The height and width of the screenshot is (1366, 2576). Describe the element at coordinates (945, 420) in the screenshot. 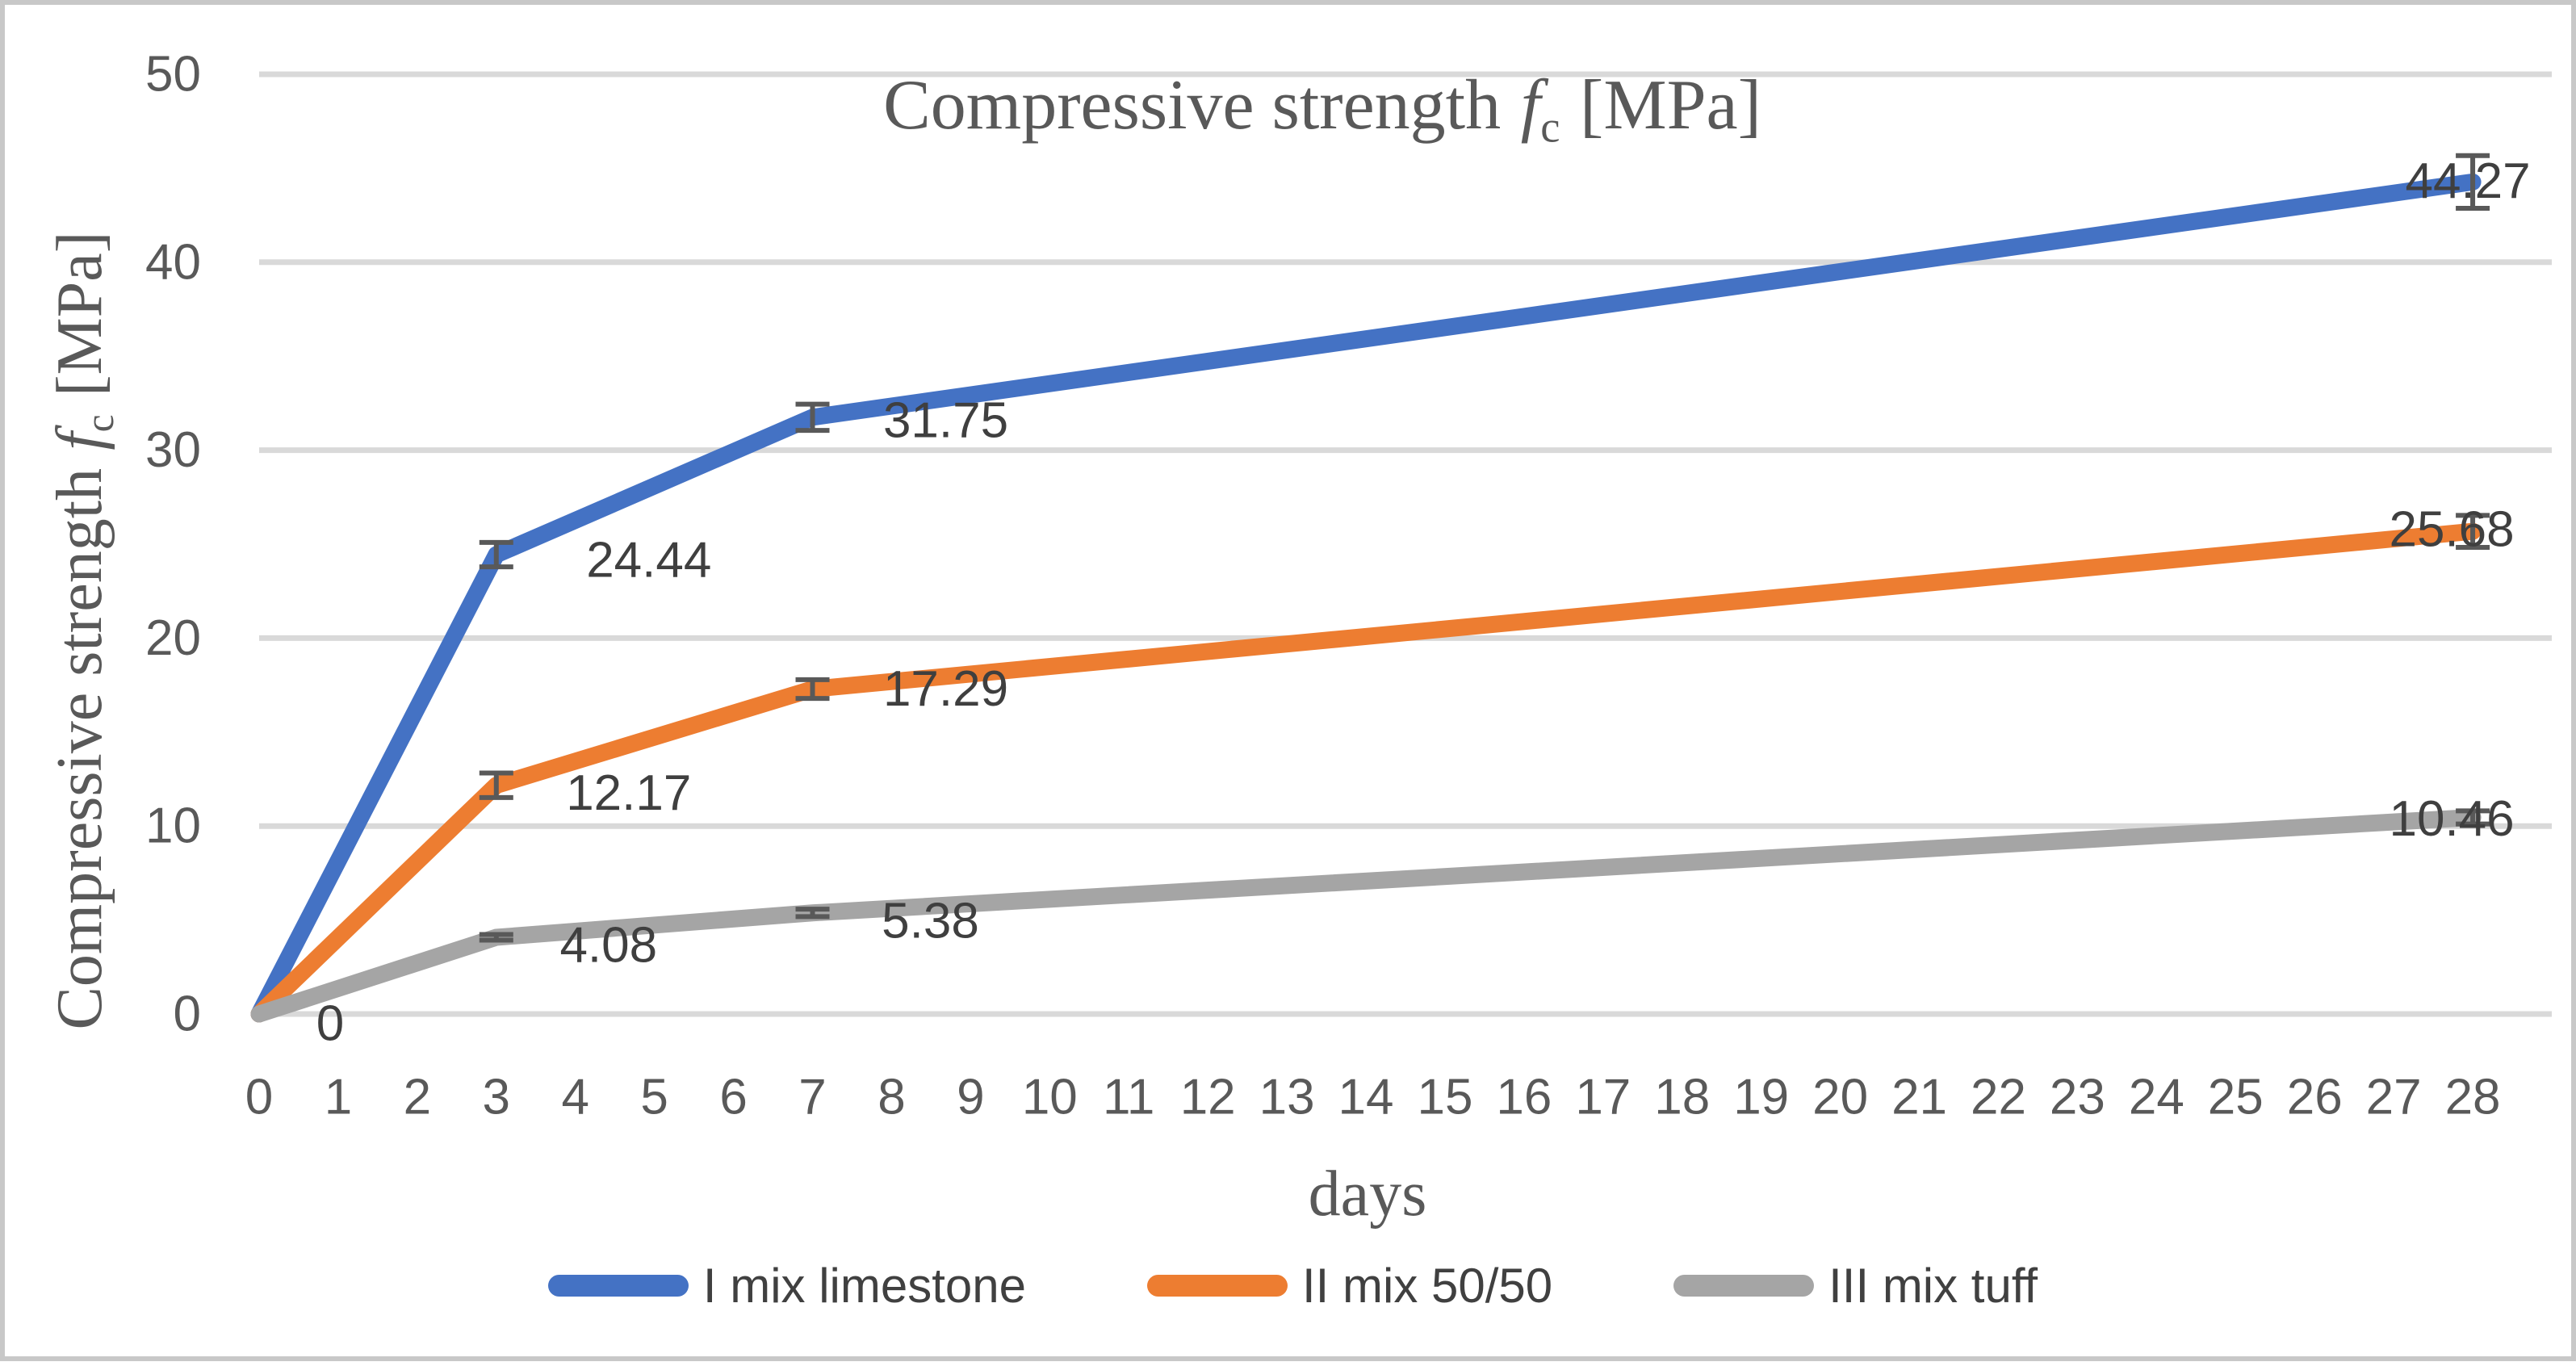

I see `data-label: 31.75` at that location.